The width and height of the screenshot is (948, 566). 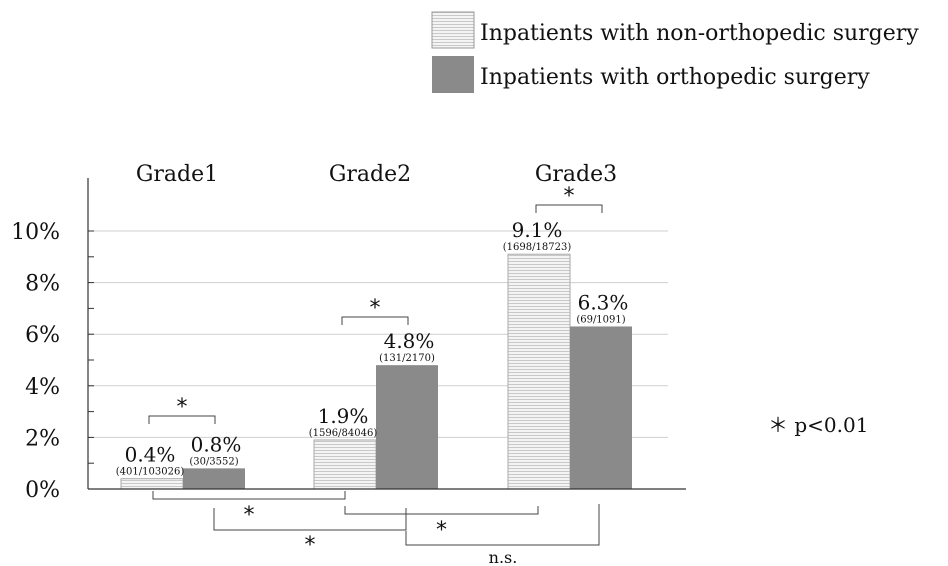 What do you see at coordinates (343, 433) in the screenshot?
I see `count-label: (1596/84046)` at bounding box center [343, 433].